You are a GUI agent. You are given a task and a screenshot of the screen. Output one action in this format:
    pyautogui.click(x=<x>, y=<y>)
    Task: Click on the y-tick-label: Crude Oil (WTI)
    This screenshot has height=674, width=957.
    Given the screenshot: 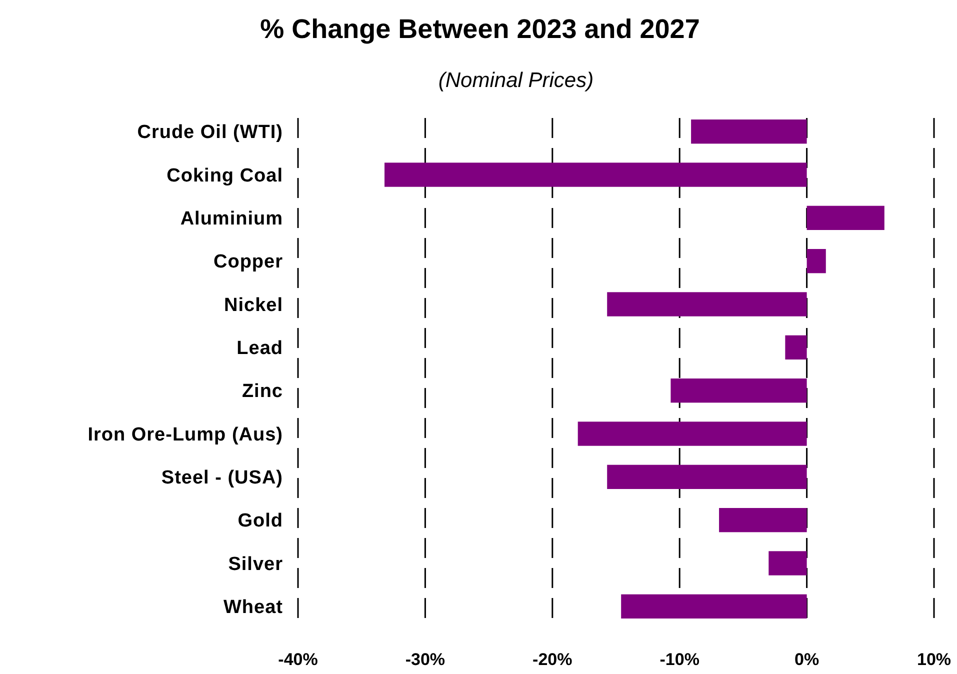 What is the action you would take?
    pyautogui.click(x=210, y=133)
    